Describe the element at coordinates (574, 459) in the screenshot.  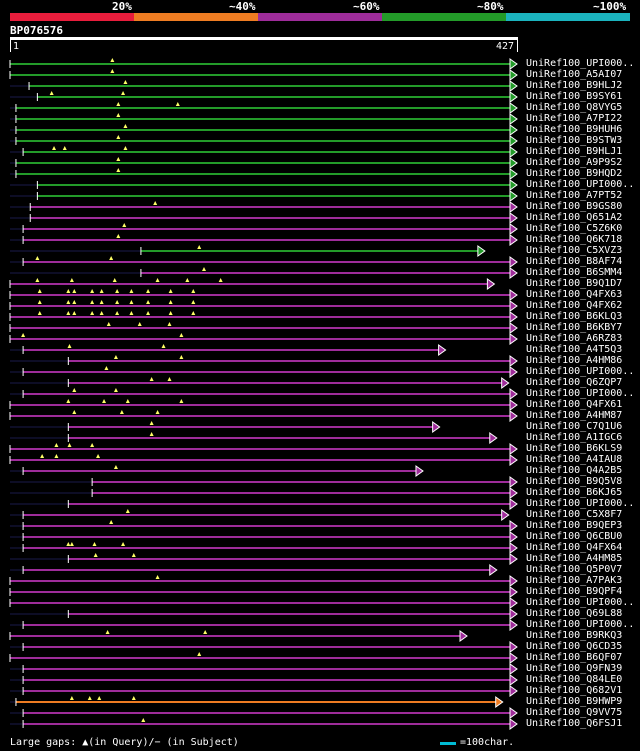
I see `hit-label: UniRef100_A4IAU8` at that location.